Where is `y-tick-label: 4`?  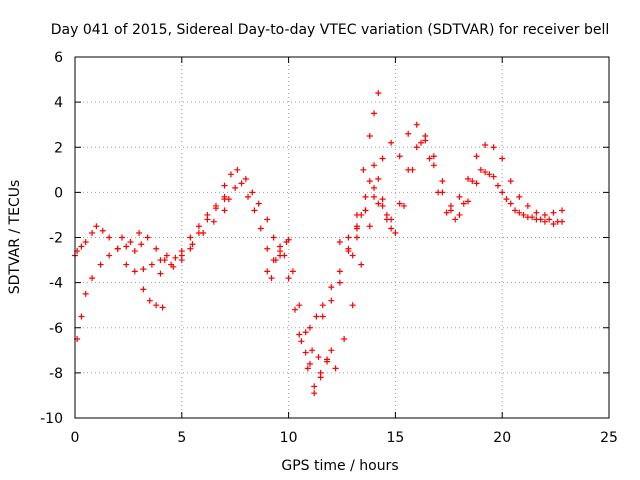
y-tick-label: 4 is located at coordinates (58, 103).